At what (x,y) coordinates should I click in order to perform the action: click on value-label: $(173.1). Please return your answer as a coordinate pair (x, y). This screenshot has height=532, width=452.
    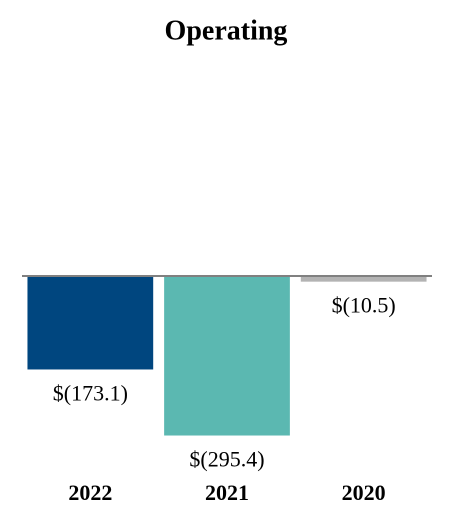
    Looking at the image, I should click on (90, 393).